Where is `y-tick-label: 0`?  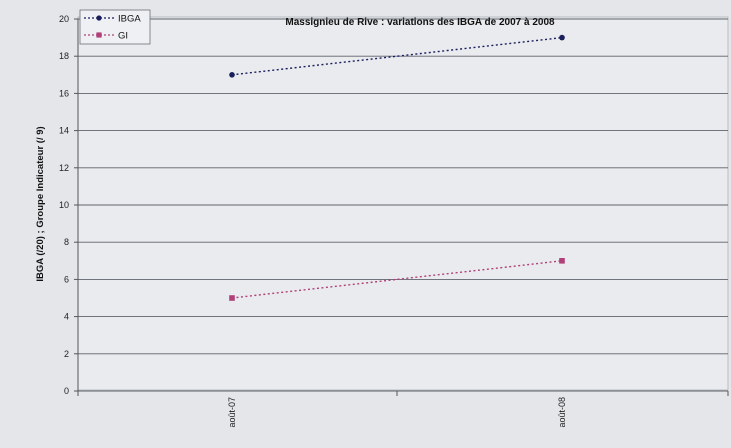
y-tick-label: 0 is located at coordinates (66, 391).